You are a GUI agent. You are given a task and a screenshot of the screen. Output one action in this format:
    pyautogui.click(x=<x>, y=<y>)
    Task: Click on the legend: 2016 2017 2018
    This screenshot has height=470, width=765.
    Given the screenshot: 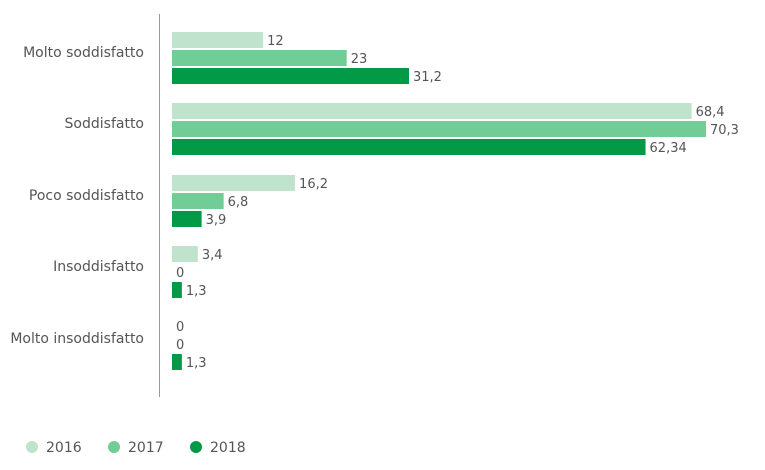 What is the action you would take?
    pyautogui.click(x=136, y=448)
    